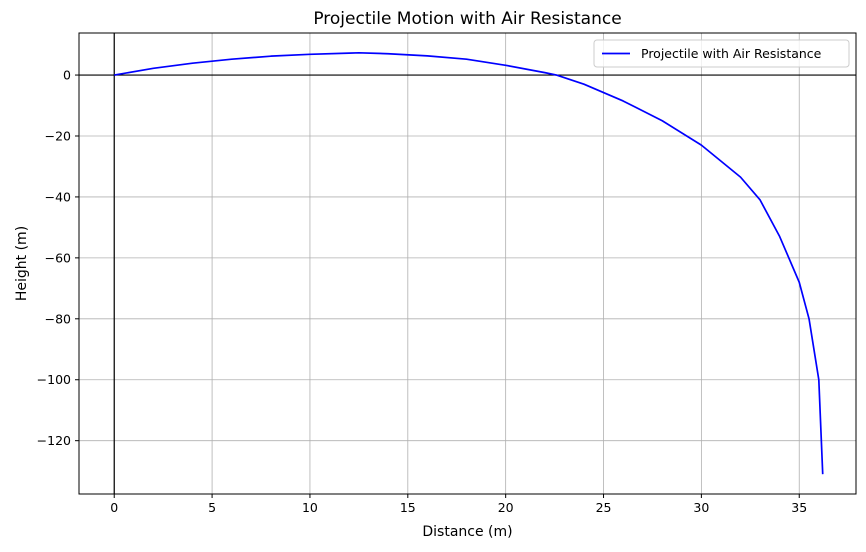  What do you see at coordinates (408, 507) in the screenshot?
I see `x-tick-label: 15` at bounding box center [408, 507].